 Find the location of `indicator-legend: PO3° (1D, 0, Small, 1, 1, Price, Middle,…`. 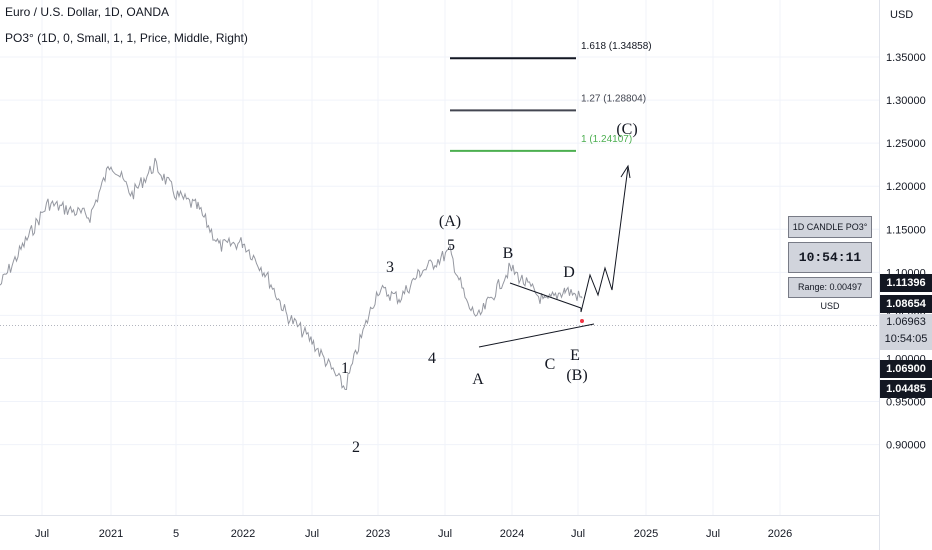

indicator-legend: PO3° (1D, 0, Small, 1, 1, Price, Middle,… is located at coordinates (126, 38).